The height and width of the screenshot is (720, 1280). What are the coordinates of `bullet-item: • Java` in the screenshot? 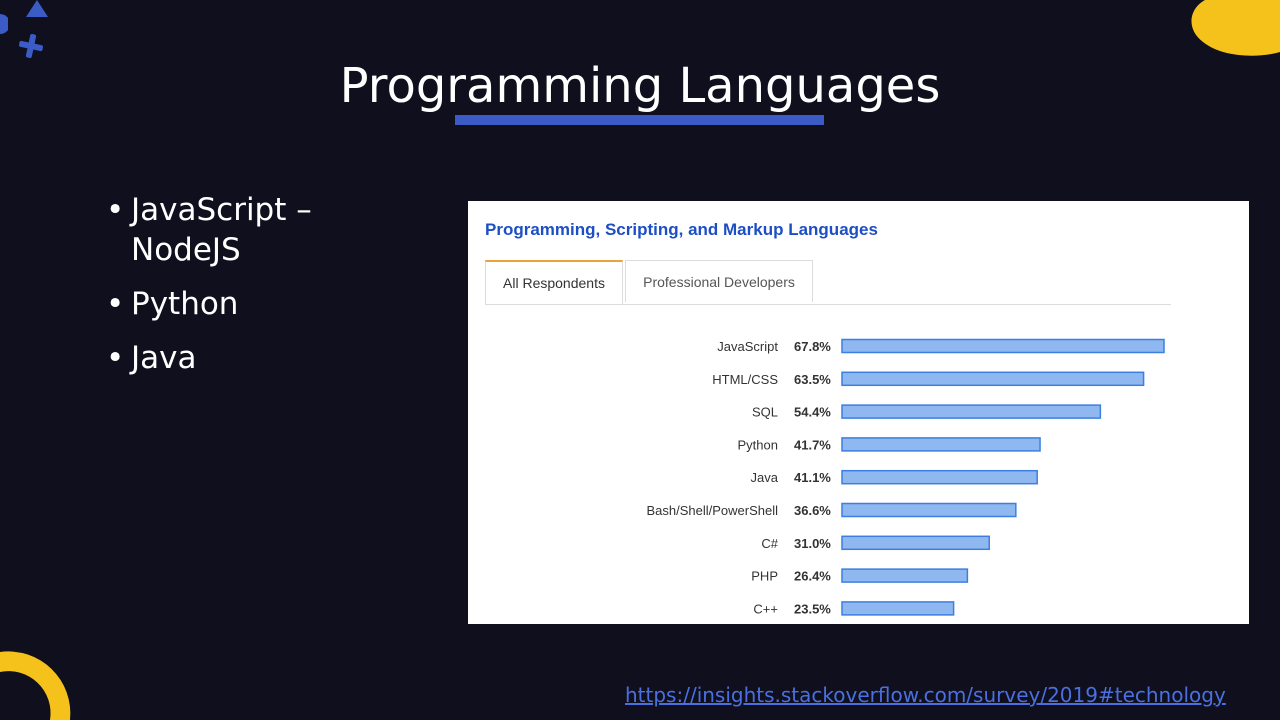 It's located at (233, 358).